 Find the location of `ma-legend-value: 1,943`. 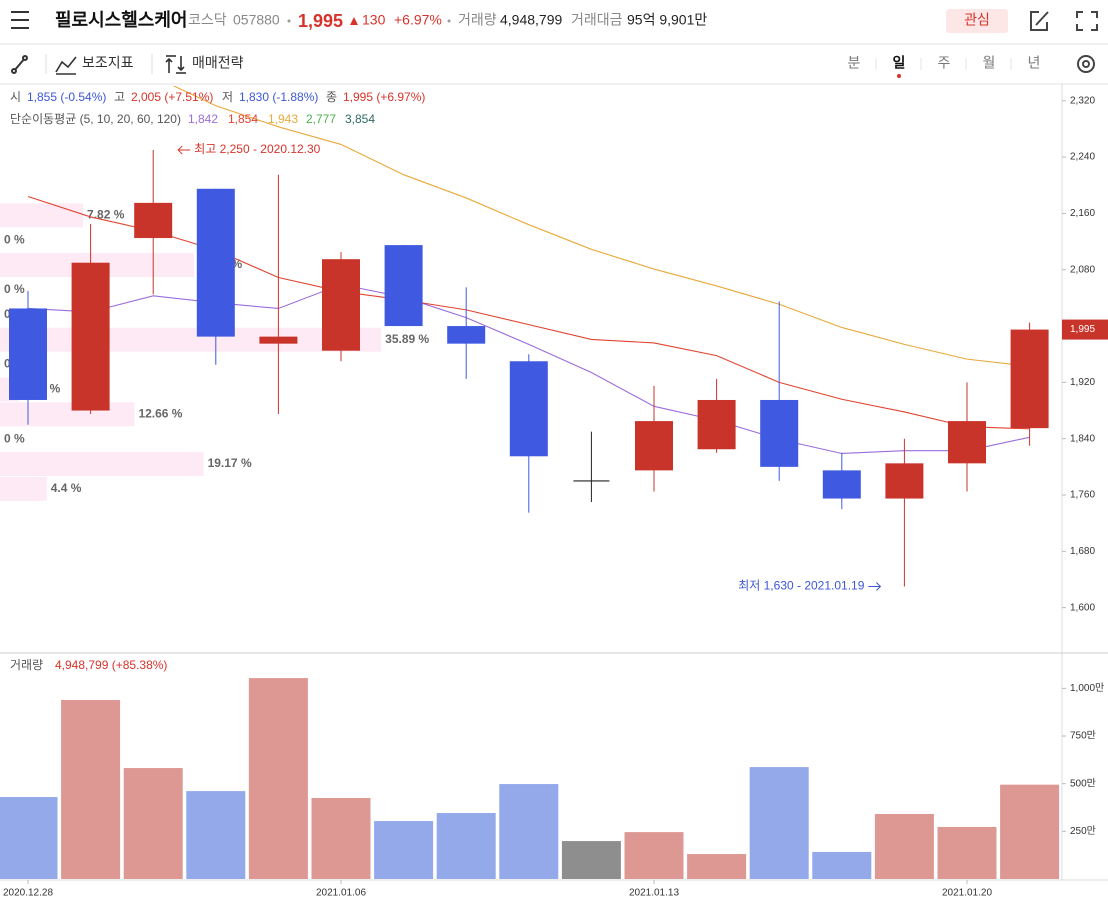

ma-legend-value: 1,943 is located at coordinates (283, 119).